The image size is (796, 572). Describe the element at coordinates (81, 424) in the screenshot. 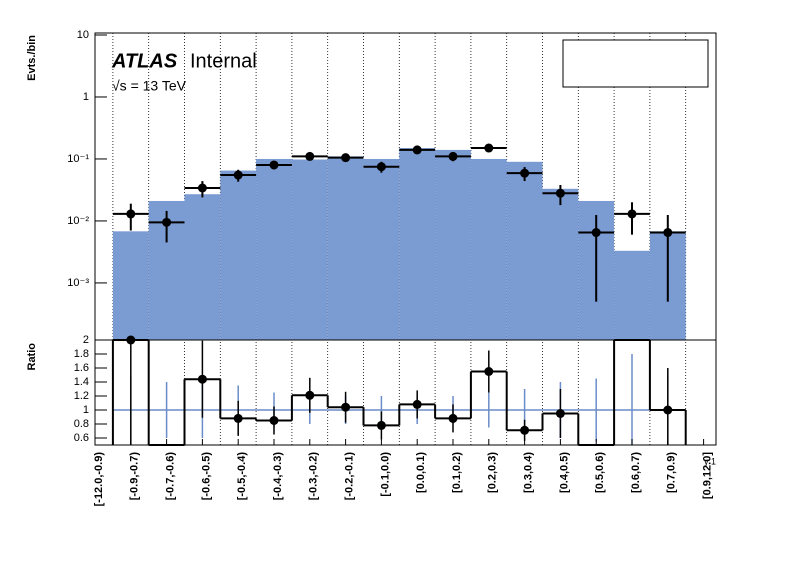

I see `y-tick-label: 0.8` at that location.